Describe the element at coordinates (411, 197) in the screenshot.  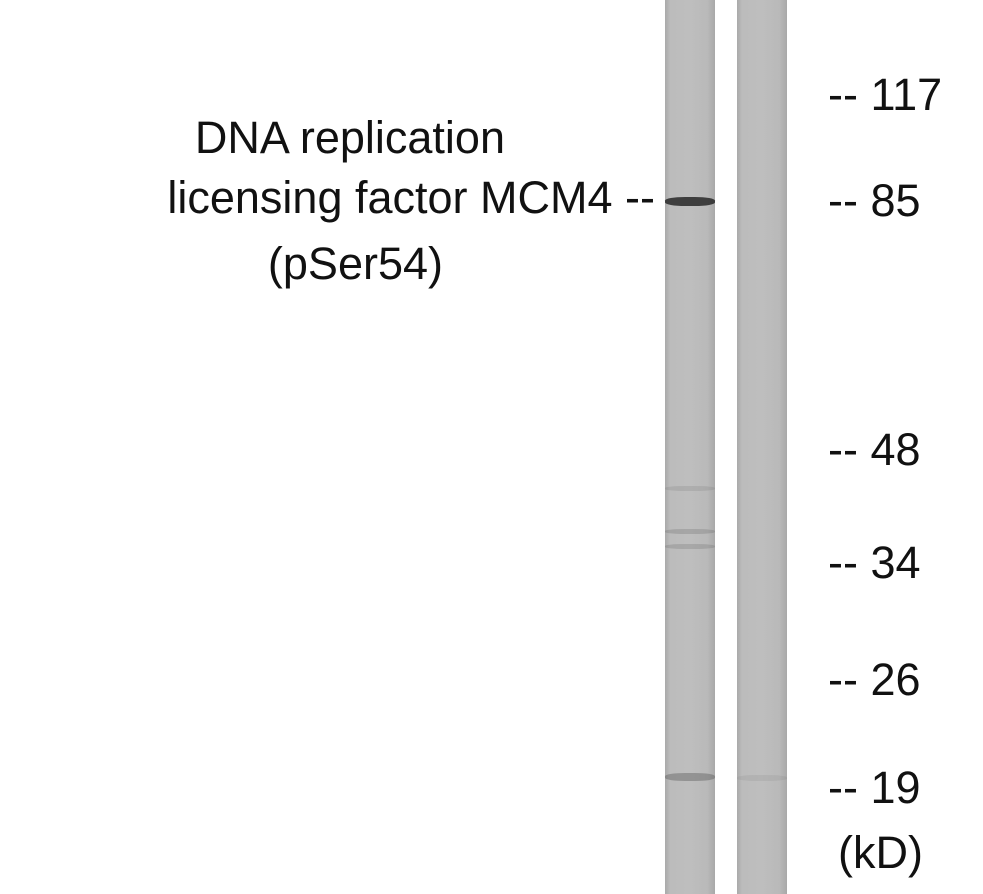
I see `label-line-2: licensing factor MCM4 --` at that location.